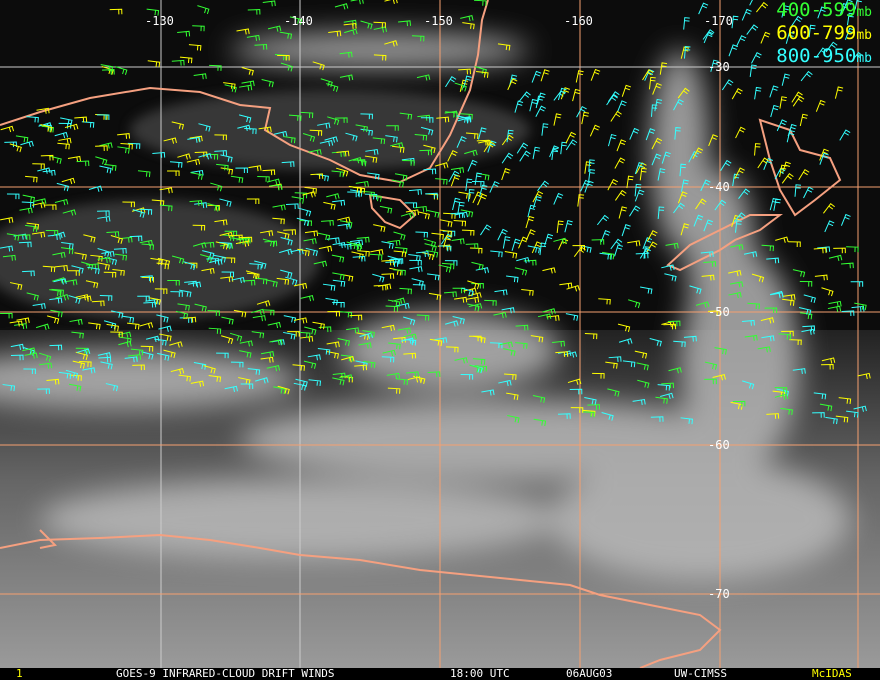  What do you see at coordinates (719, 187) in the screenshot?
I see `latitude-label: -40` at bounding box center [719, 187].